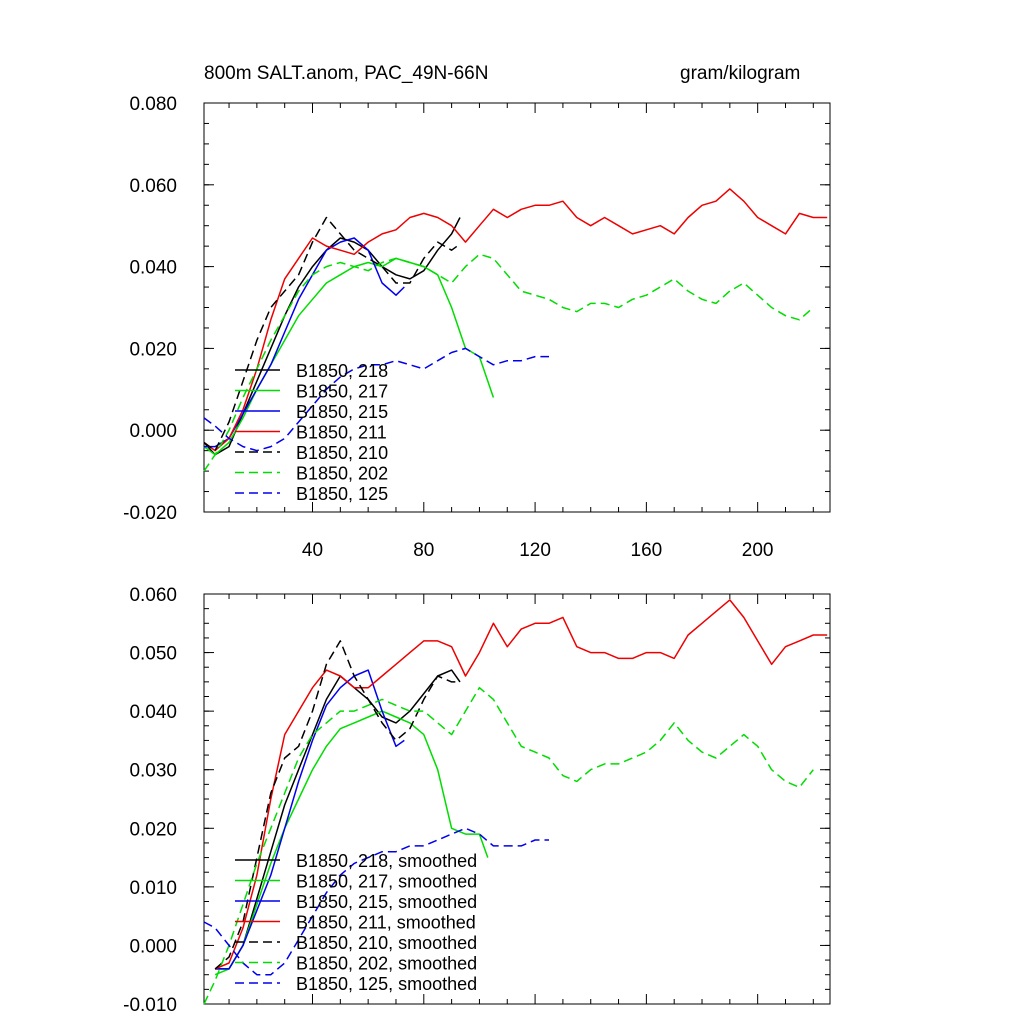 The image size is (1024, 1024). What do you see at coordinates (535, 550) in the screenshot?
I see `x-tick-label: 120` at bounding box center [535, 550].